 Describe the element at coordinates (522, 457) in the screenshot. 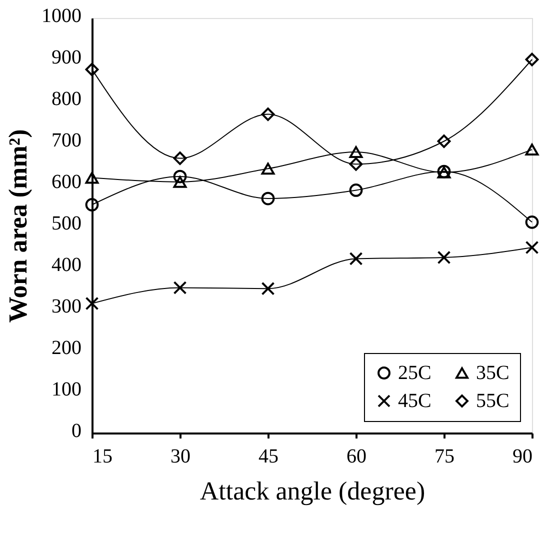

I see `x-tick-label: 90` at that location.